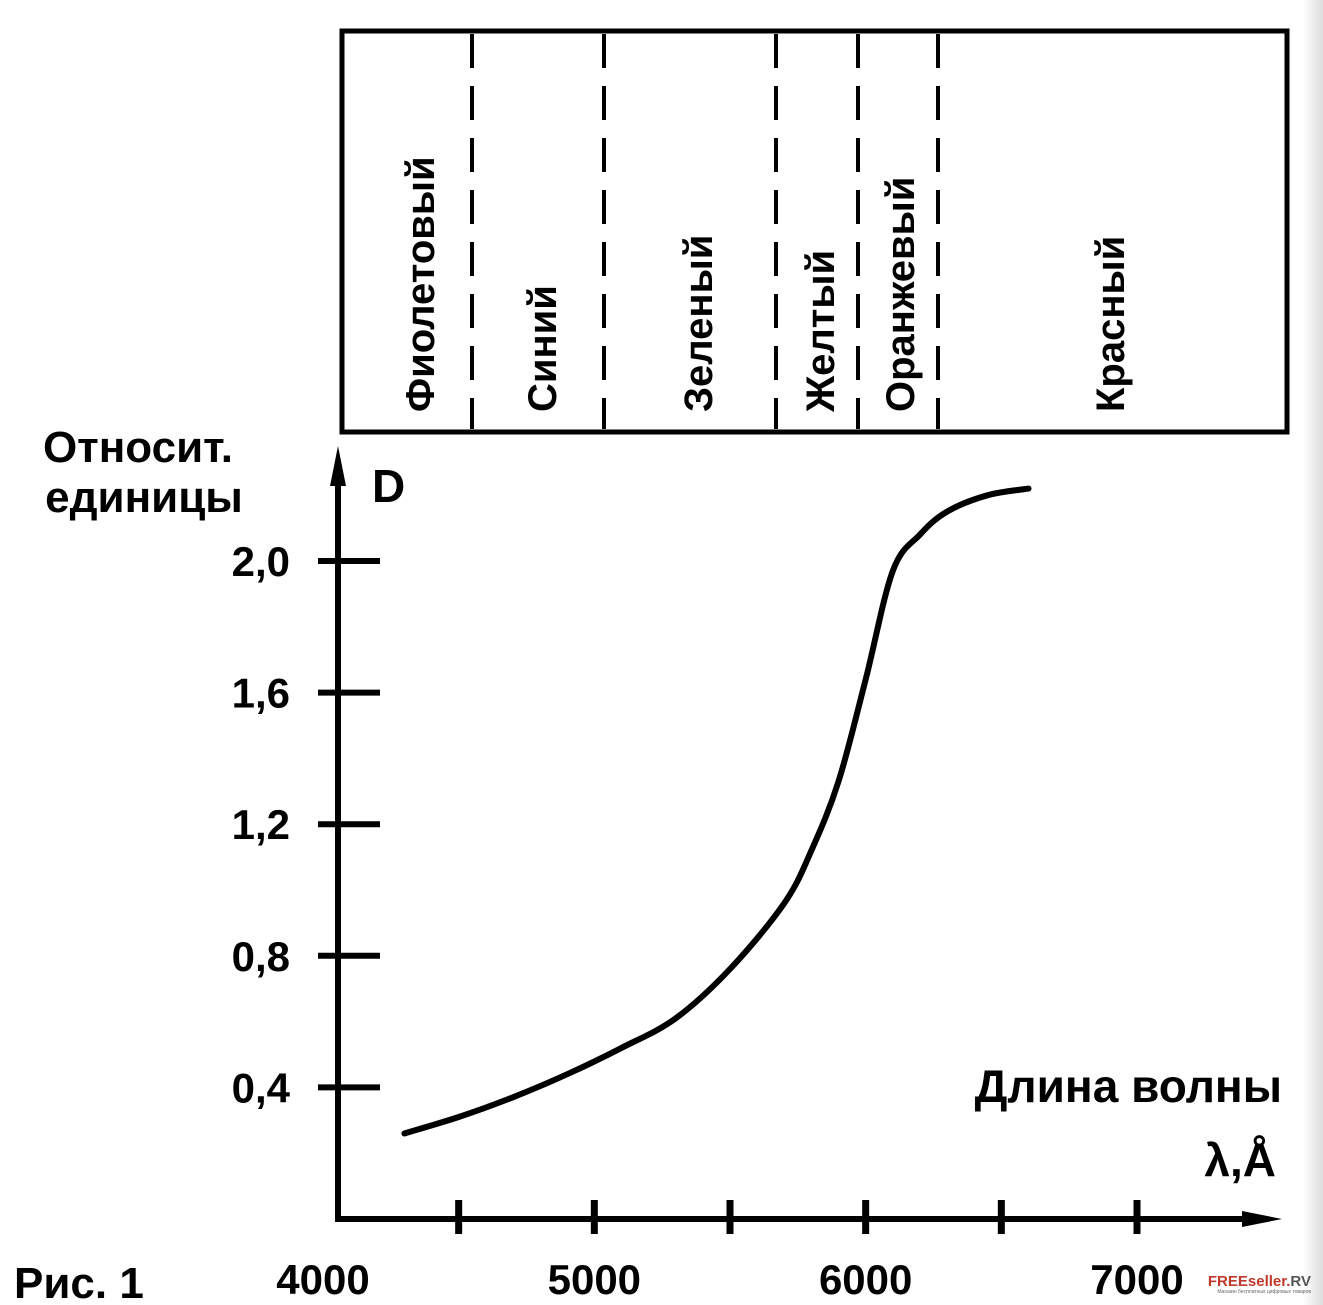 This screenshot has width=1323, height=1305. I want to click on y-axis-label-line2: единицы, so click(144, 497).